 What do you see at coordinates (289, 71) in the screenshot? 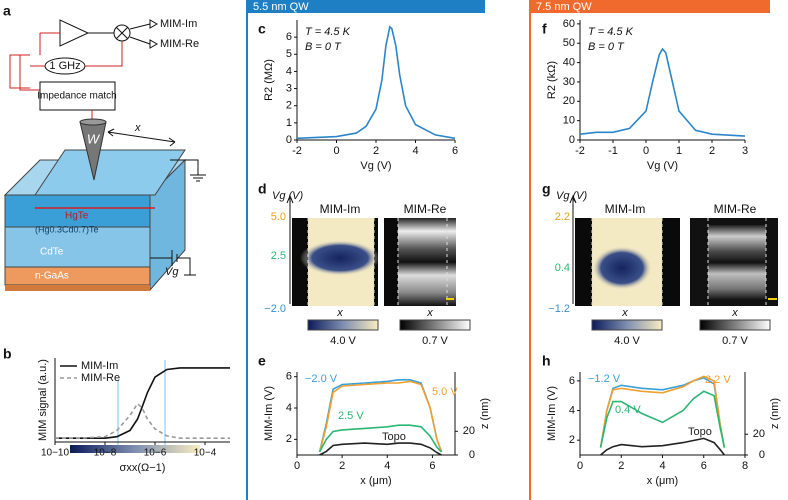
I see `y-tick-label: 4` at bounding box center [289, 71].